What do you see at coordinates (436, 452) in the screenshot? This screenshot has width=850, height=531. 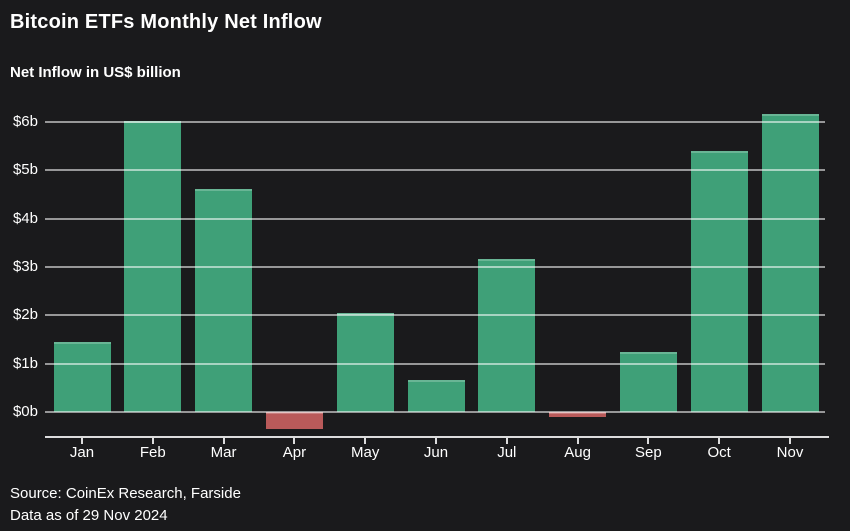 I see `x-axis-label-jun: Jun` at bounding box center [436, 452].